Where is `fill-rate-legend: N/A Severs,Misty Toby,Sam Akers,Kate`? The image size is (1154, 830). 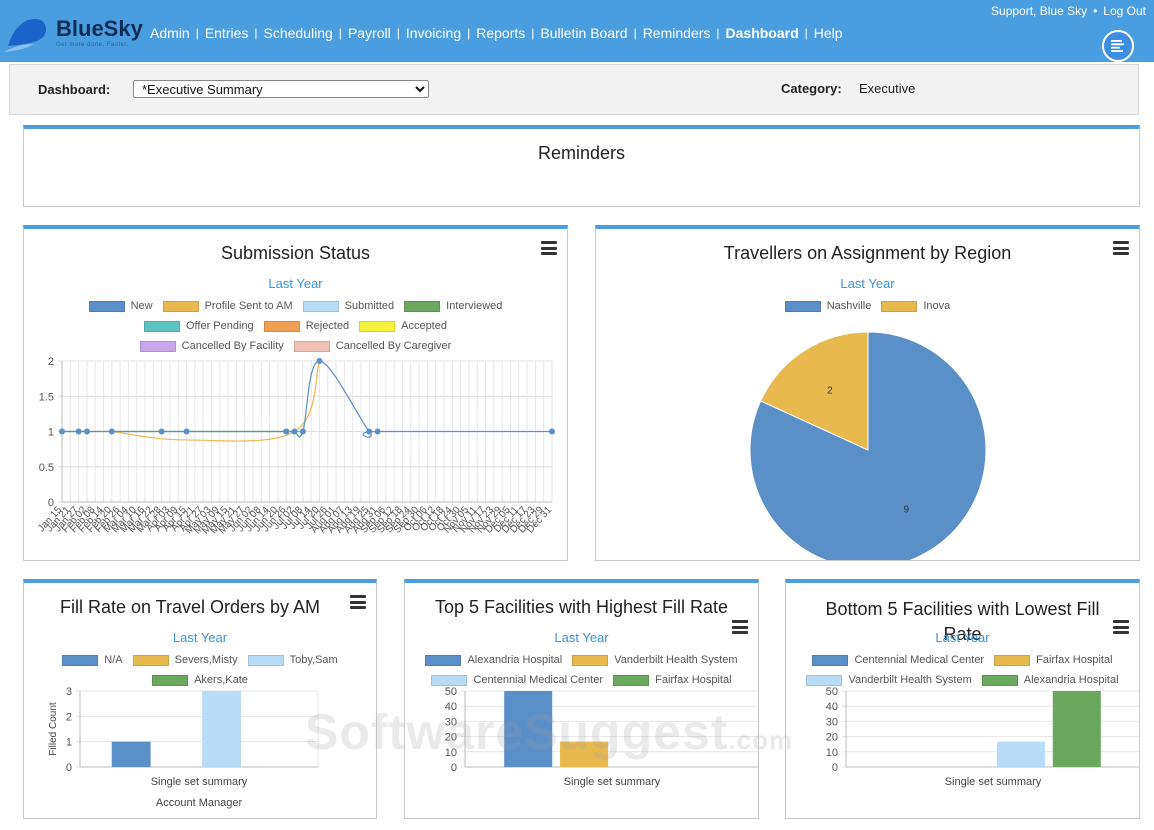
fill-rate-legend: N/A Severs,Misty Toby,Sam Akers,Kate is located at coordinates (200, 670).